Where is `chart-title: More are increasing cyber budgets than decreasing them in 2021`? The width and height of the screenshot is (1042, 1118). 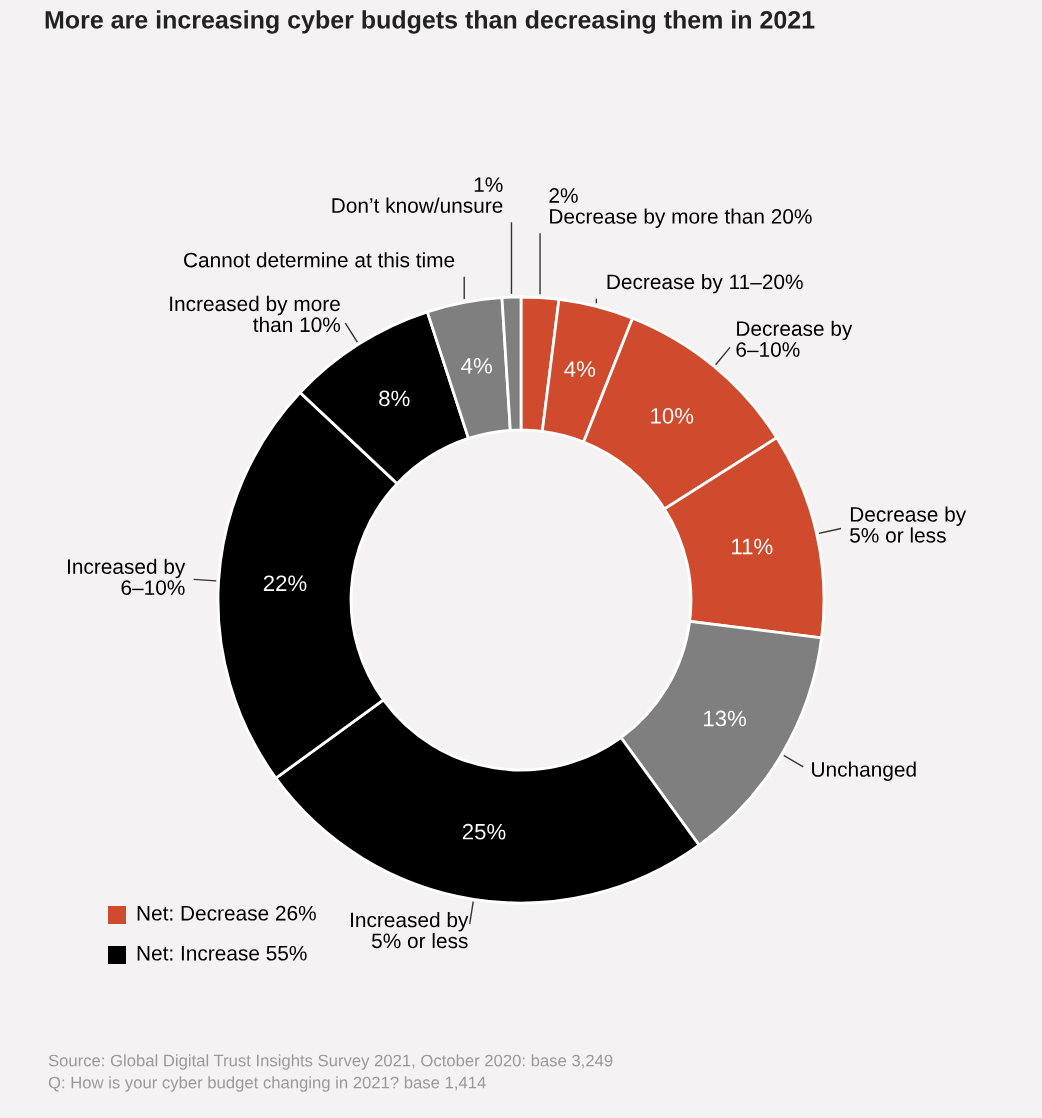 chart-title: More are increasing cyber budgets than decreasing them in 2021 is located at coordinates (430, 22).